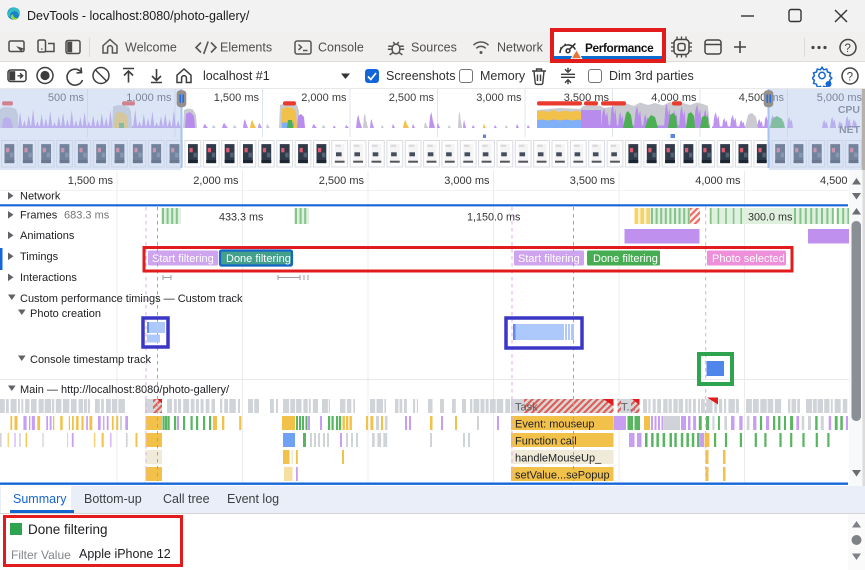 The image size is (865, 570). What do you see at coordinates (434, 48) in the screenshot?
I see `svg-text: Sources` at bounding box center [434, 48].